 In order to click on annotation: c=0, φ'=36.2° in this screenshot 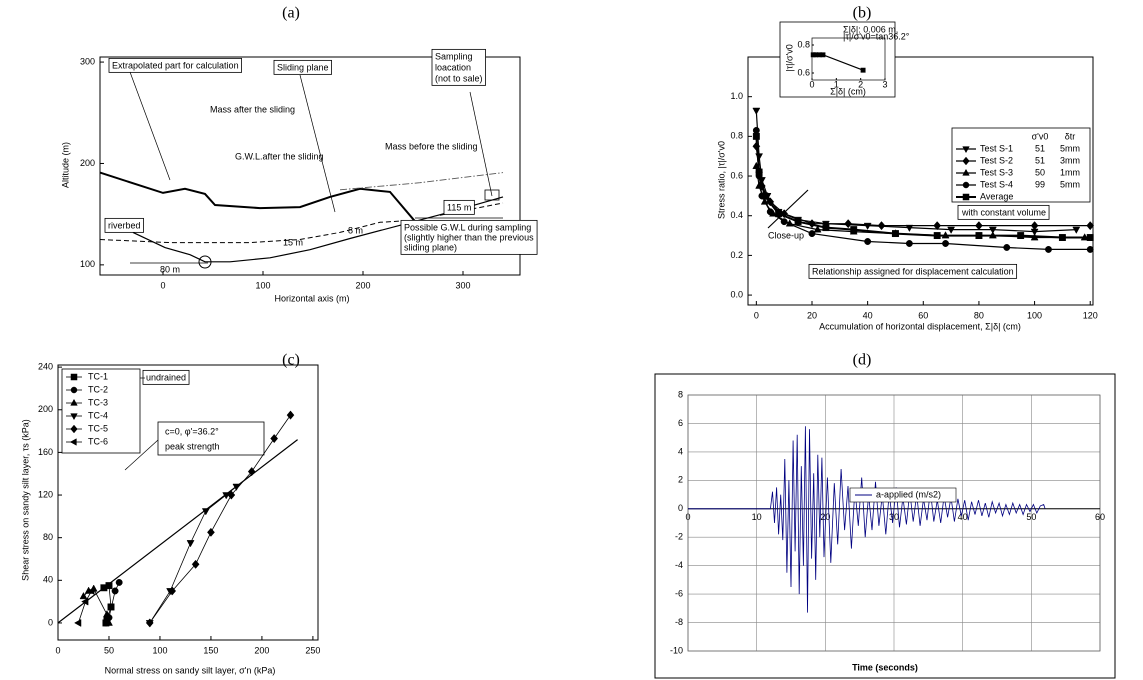, I will do `click(192, 431)`.